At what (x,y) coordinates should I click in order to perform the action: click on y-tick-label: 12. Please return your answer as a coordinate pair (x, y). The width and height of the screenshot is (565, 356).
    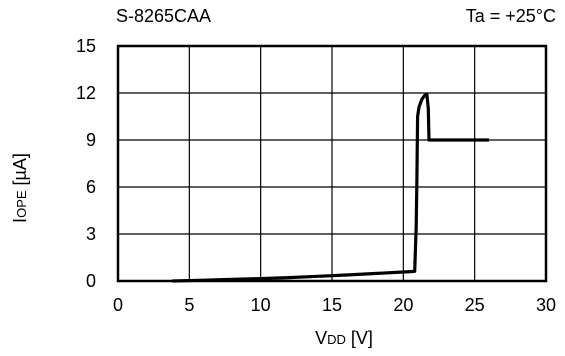
    Looking at the image, I should click on (86, 93).